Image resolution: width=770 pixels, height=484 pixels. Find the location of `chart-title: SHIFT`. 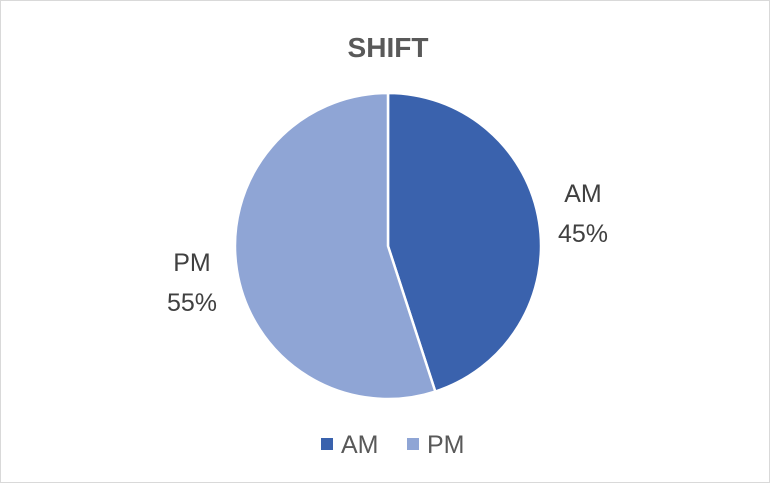

chart-title: SHIFT is located at coordinates (388, 47).